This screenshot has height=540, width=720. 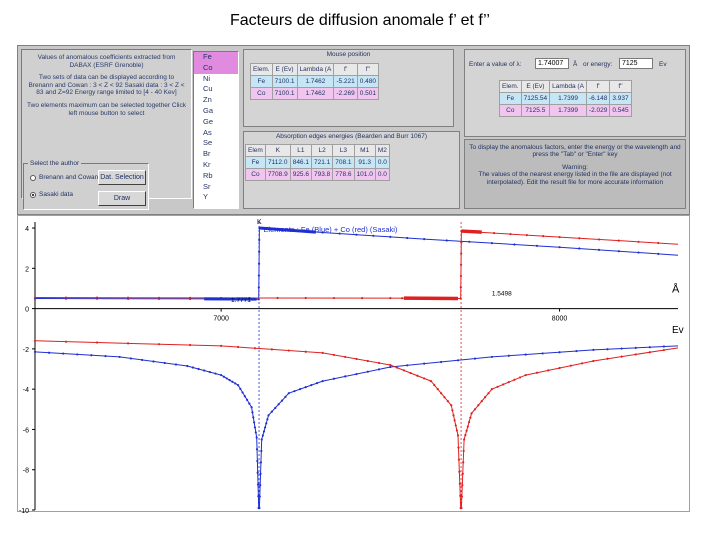 I want to click on element-item: Co, so click(x=216, y=68).